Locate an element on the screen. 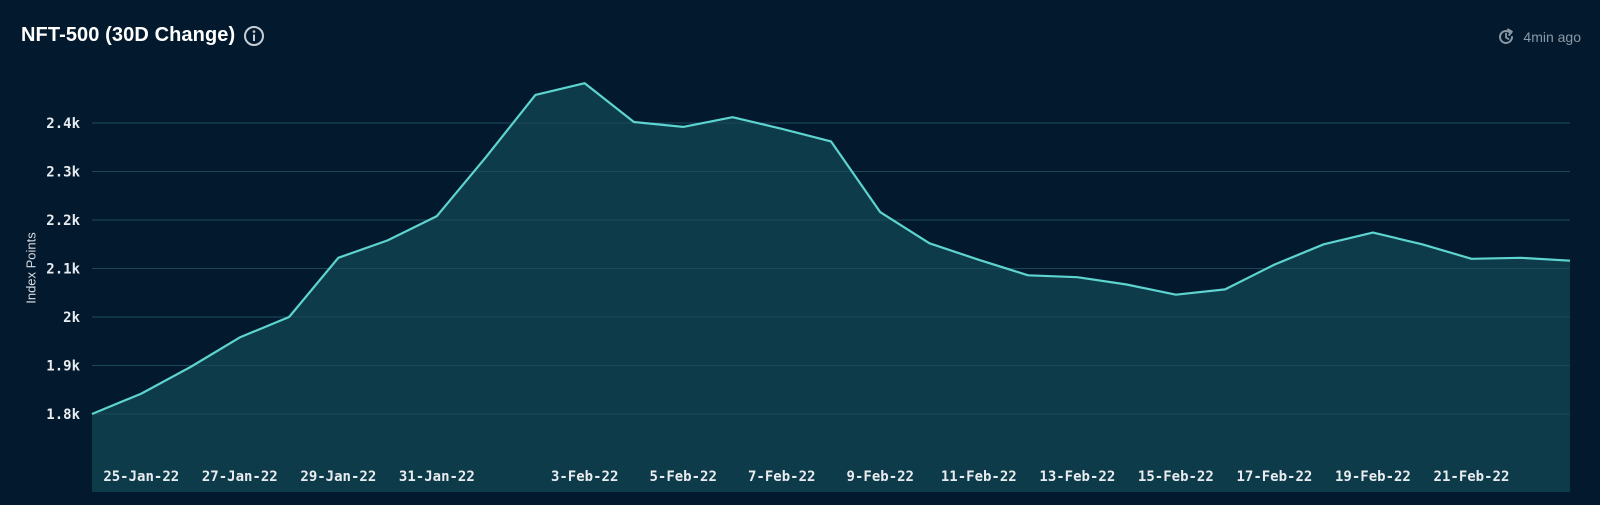 The image size is (1600, 505). x-tick-label: 21-Feb-22 is located at coordinates (1472, 477).